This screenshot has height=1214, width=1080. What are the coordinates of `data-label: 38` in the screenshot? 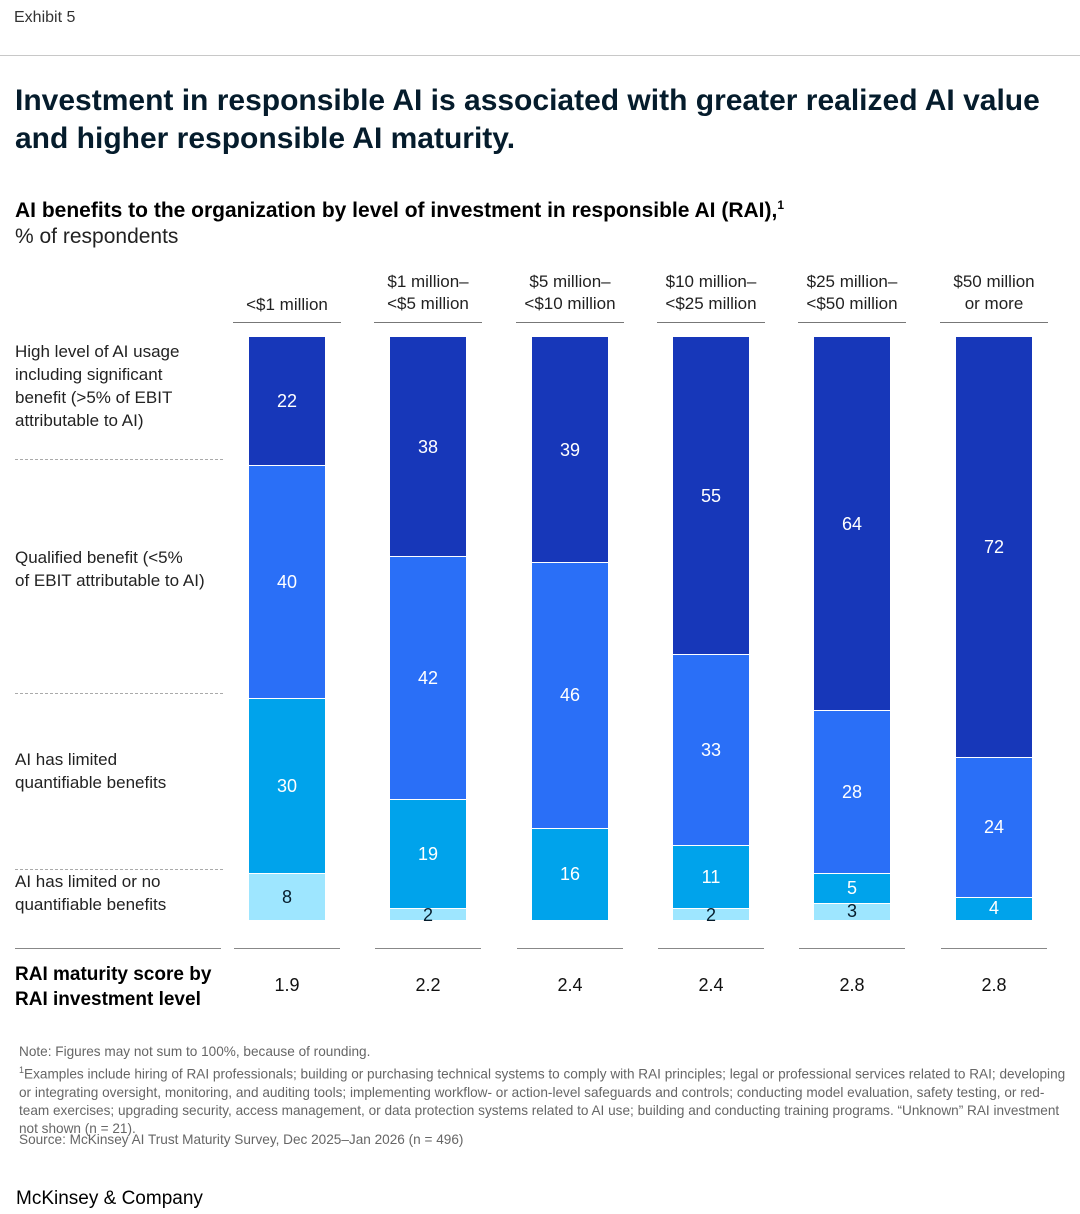 It's located at (428, 446).